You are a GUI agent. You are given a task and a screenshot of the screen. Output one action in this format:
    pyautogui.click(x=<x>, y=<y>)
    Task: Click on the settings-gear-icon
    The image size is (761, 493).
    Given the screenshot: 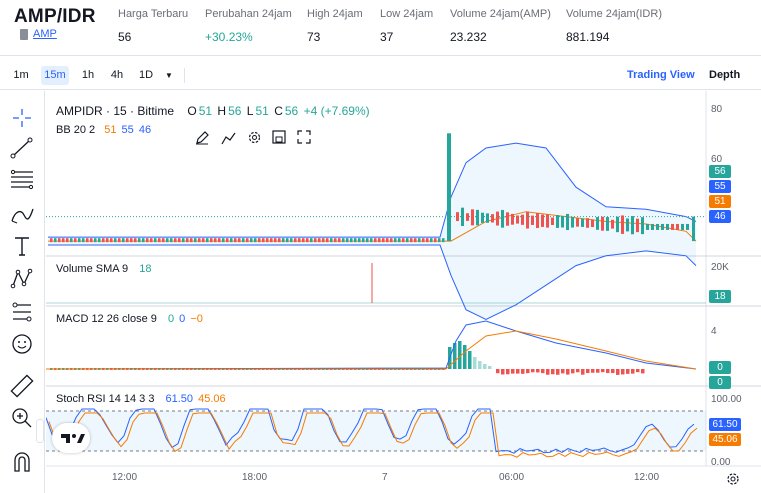 What is the action you would take?
    pyautogui.click(x=254, y=137)
    